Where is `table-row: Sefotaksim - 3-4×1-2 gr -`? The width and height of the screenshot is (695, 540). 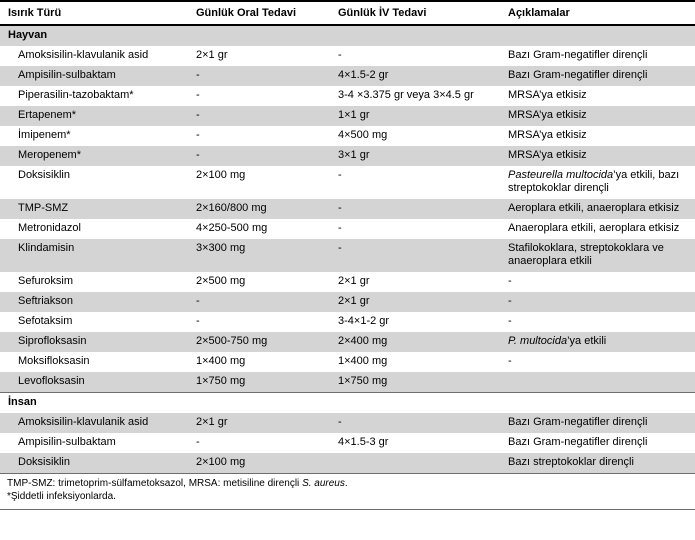
table-row: Sefotaksim - 3-4×1-2 gr - is located at coordinates (347, 322).